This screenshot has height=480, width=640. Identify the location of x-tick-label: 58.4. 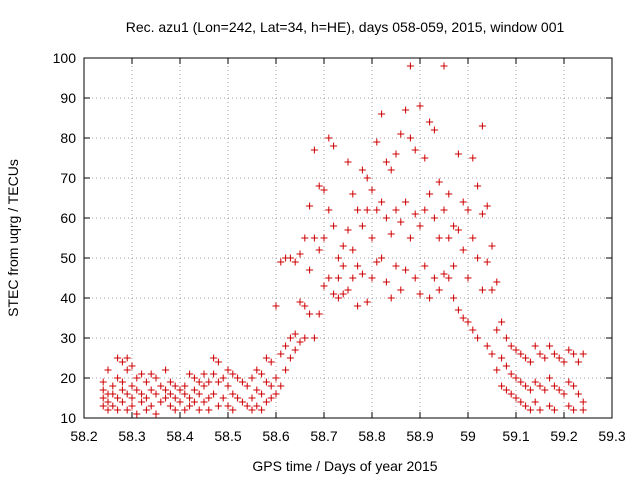
(179, 436).